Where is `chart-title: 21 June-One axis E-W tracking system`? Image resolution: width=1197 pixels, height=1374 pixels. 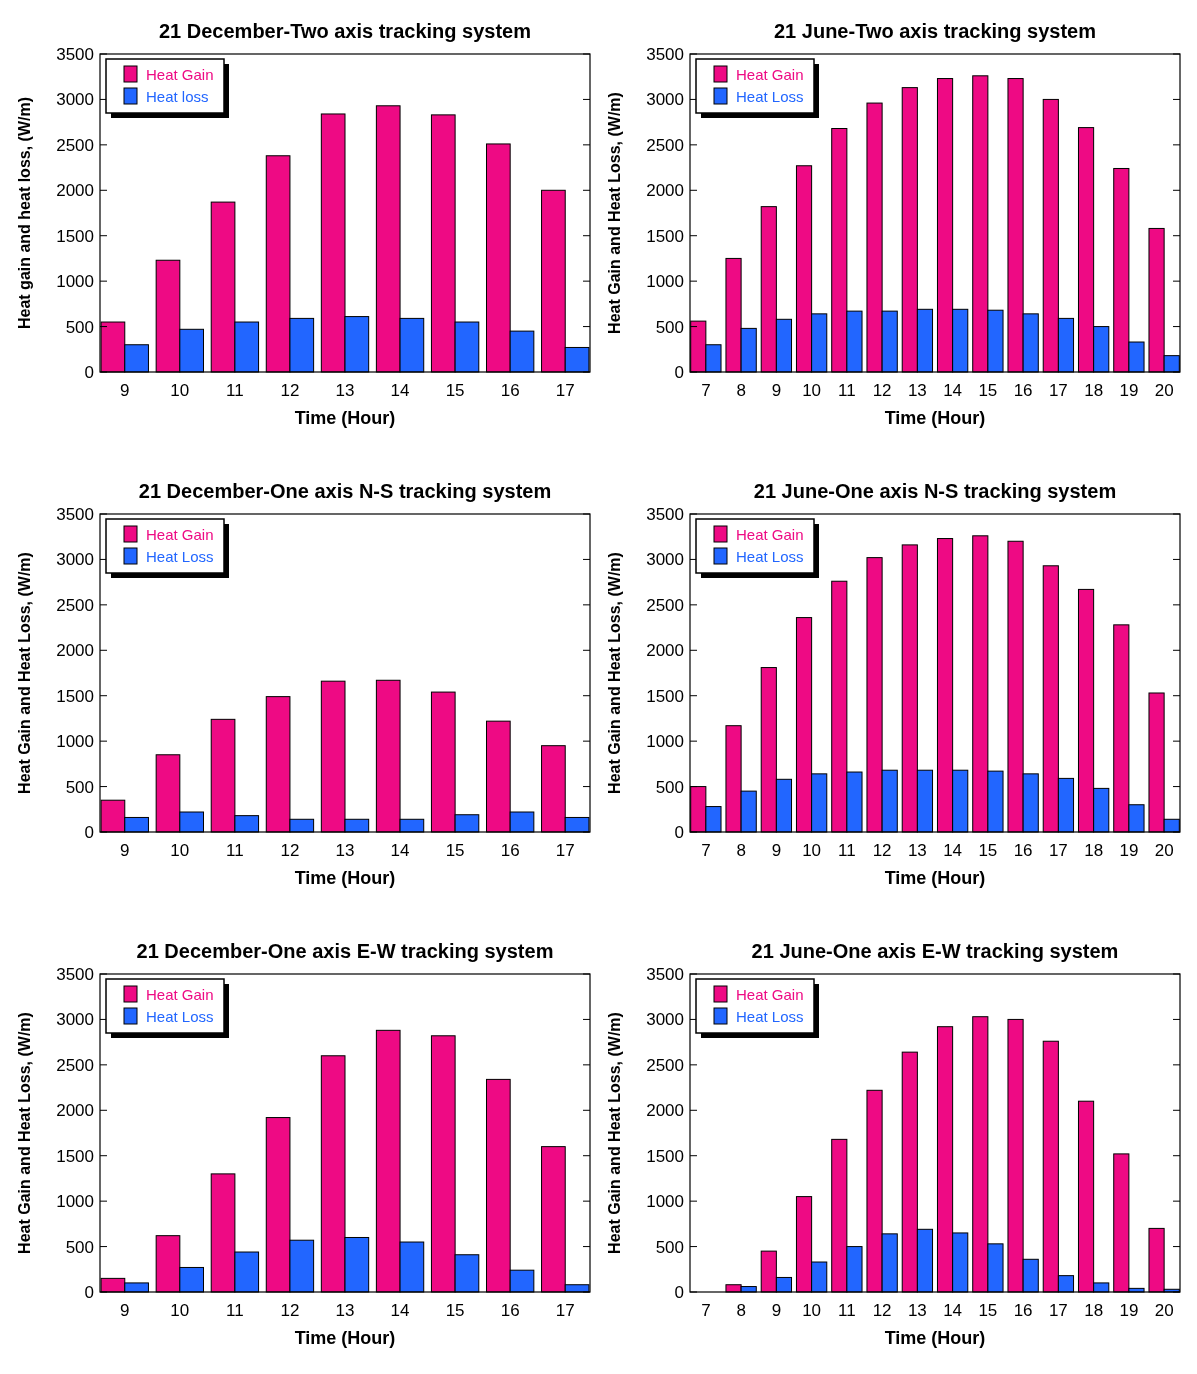 chart-title: 21 June-One axis E-W tracking system is located at coordinates (935, 951).